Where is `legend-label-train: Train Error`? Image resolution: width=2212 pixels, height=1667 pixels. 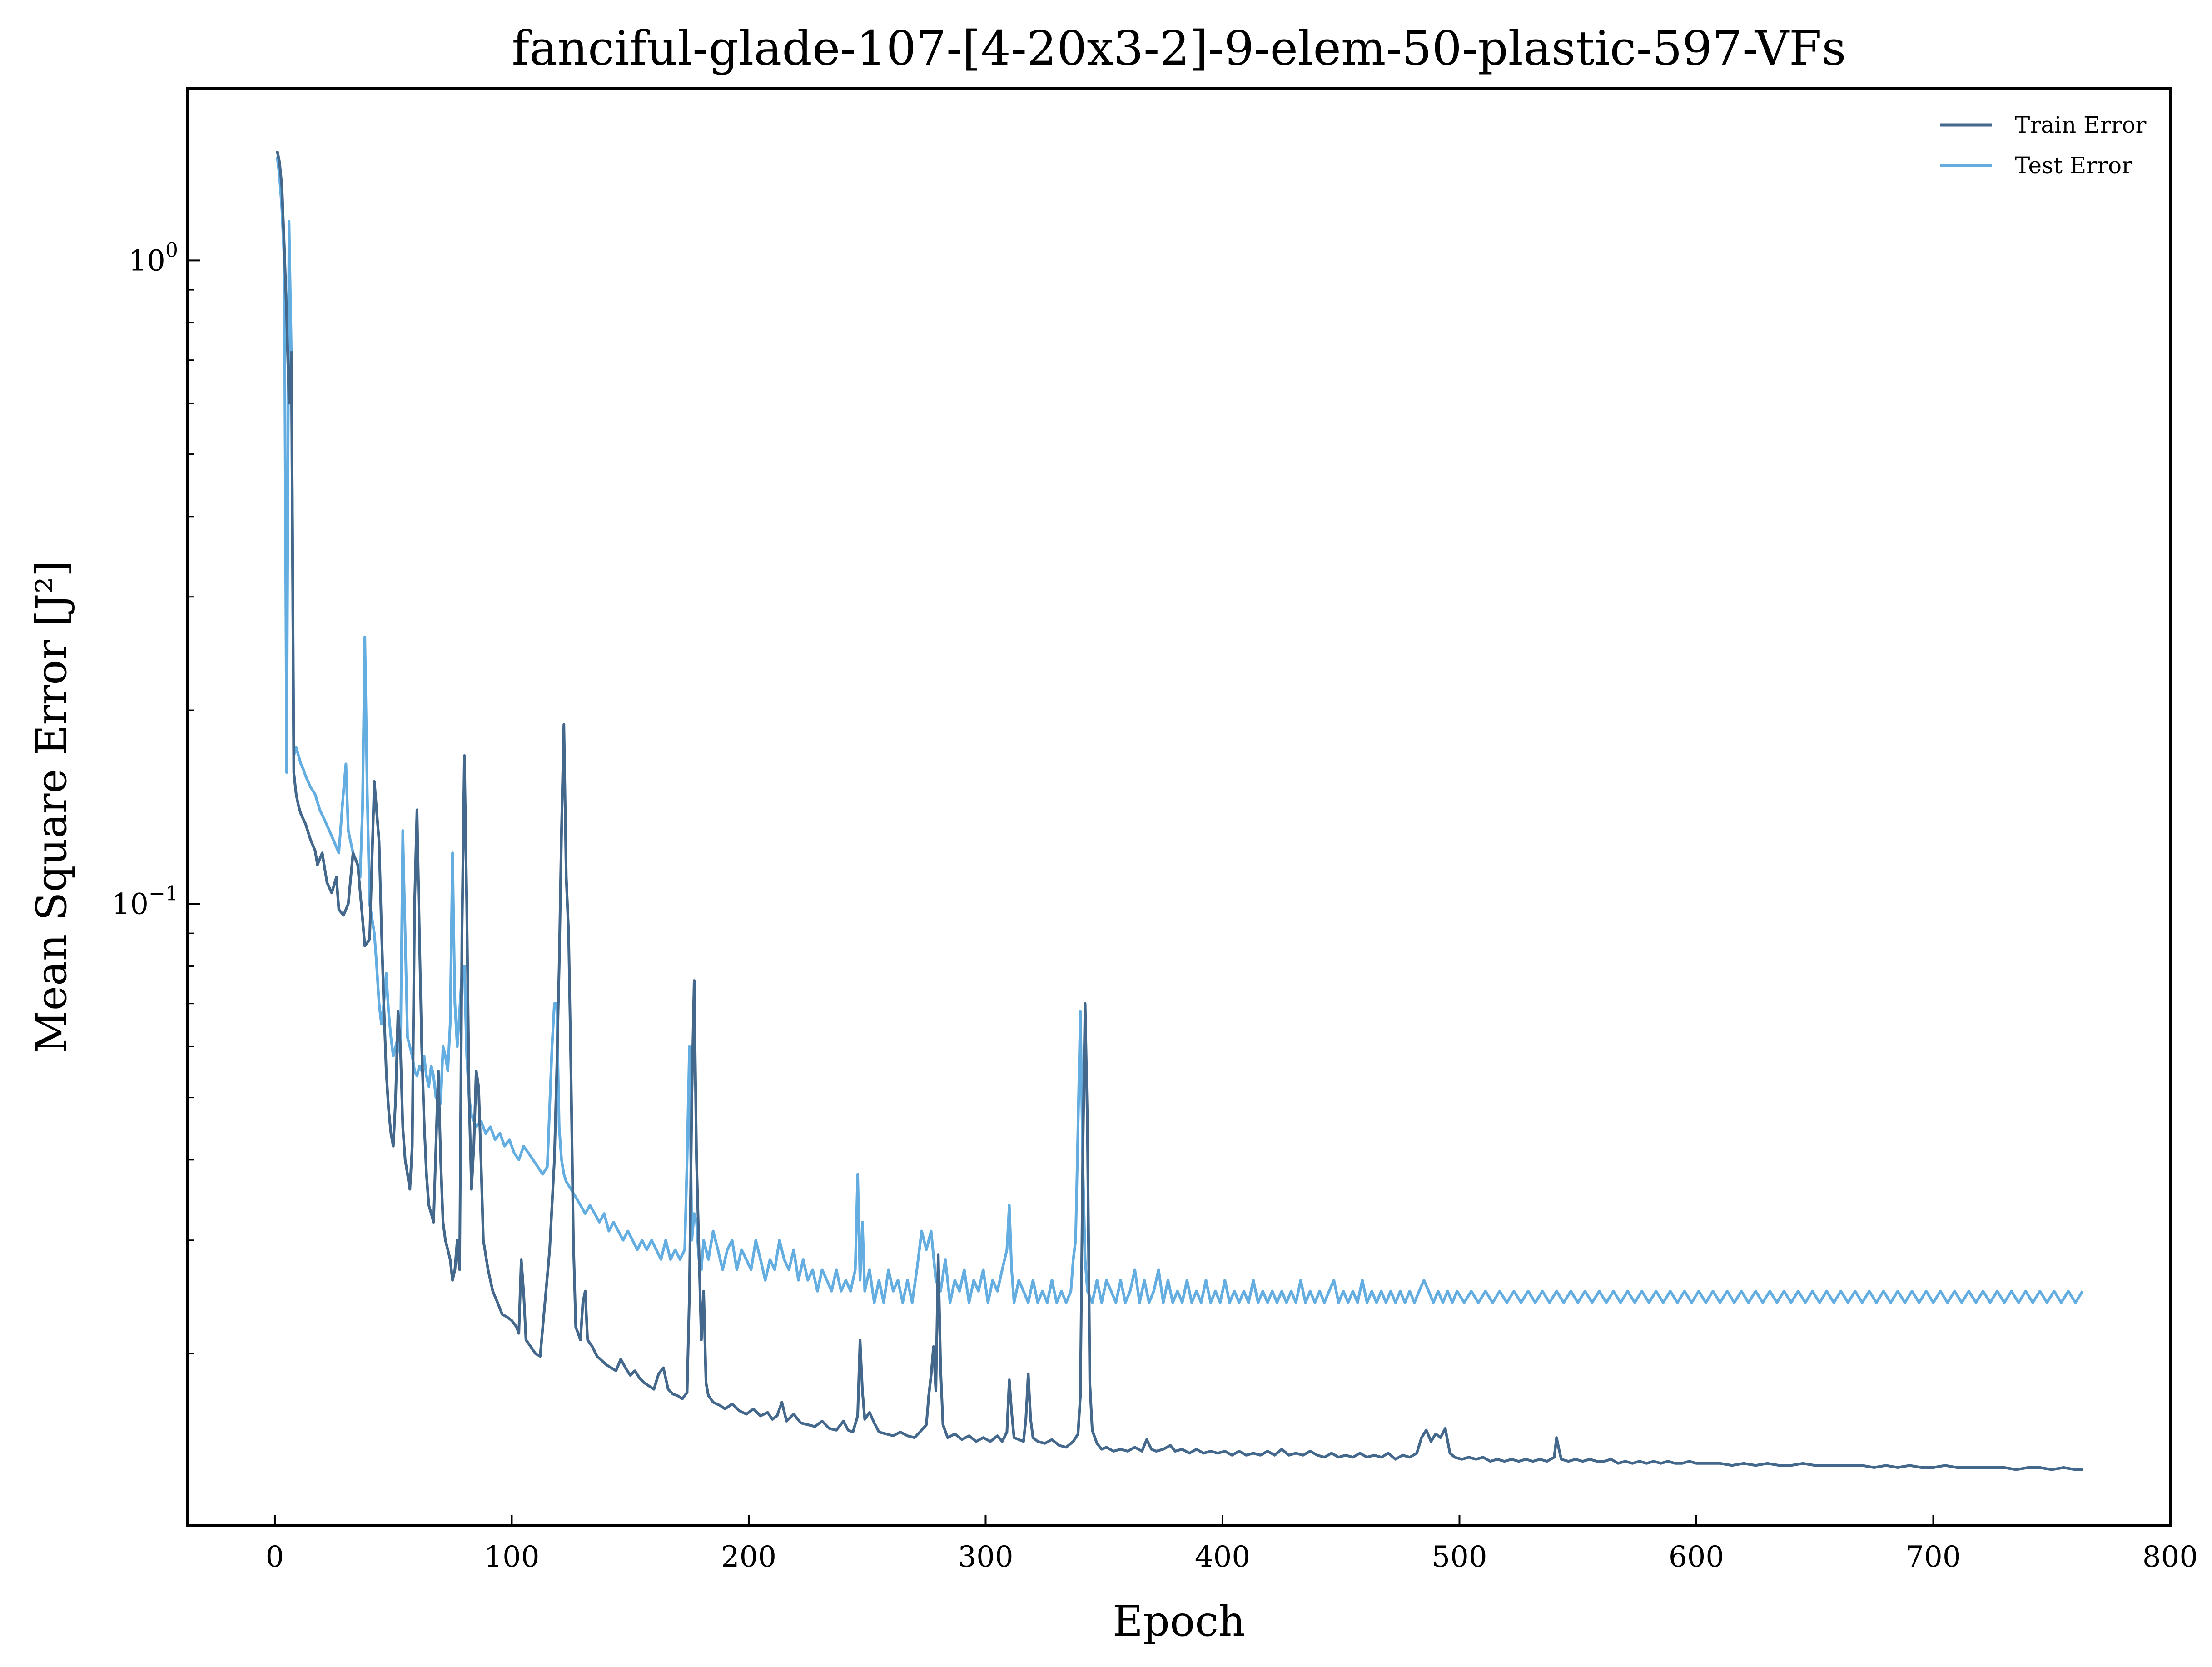
legend-label-train: Train Error is located at coordinates (2081, 125).